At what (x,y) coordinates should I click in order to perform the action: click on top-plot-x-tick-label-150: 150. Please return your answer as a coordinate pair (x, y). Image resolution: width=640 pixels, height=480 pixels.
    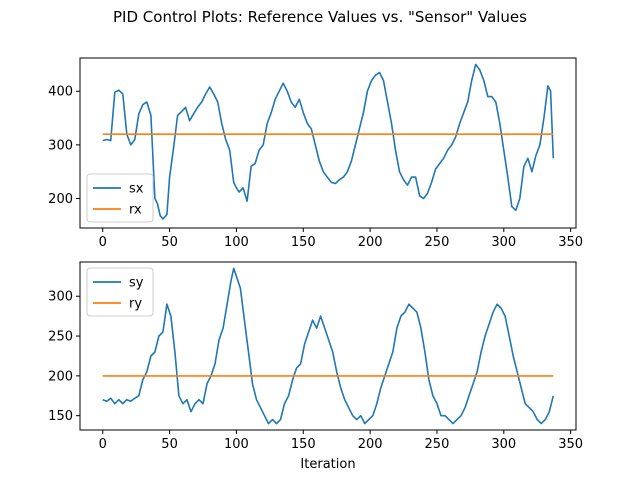
    Looking at the image, I should click on (303, 242).